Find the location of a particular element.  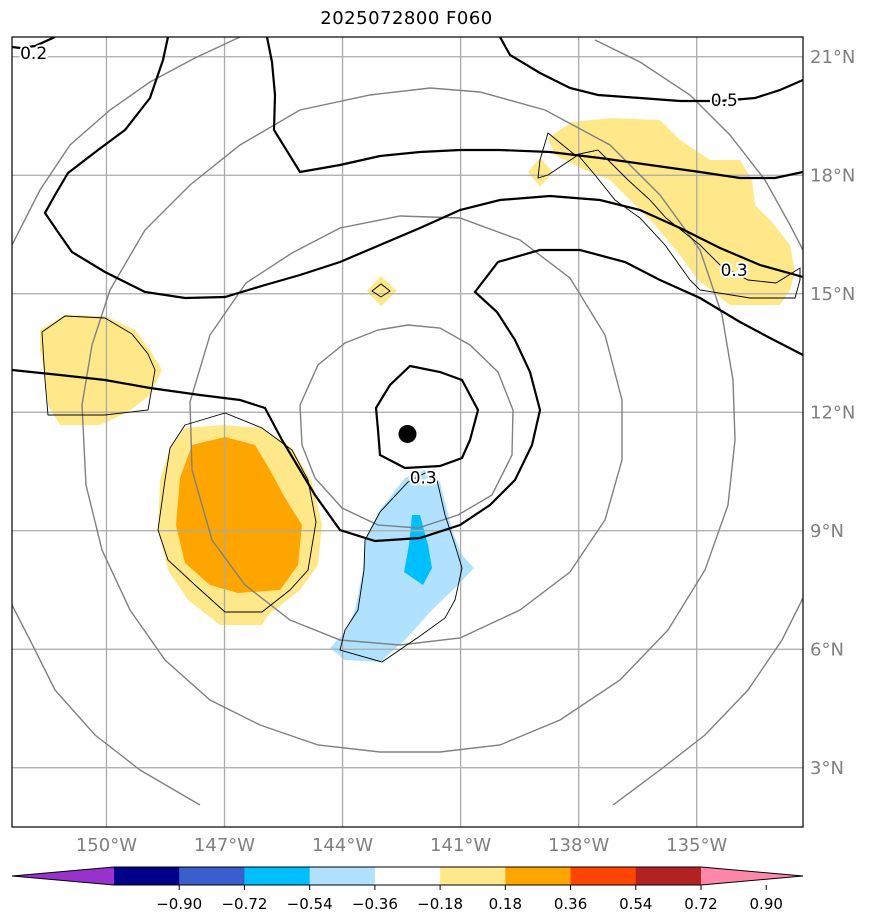

lon-tick-label: 135°W is located at coordinates (696, 845).